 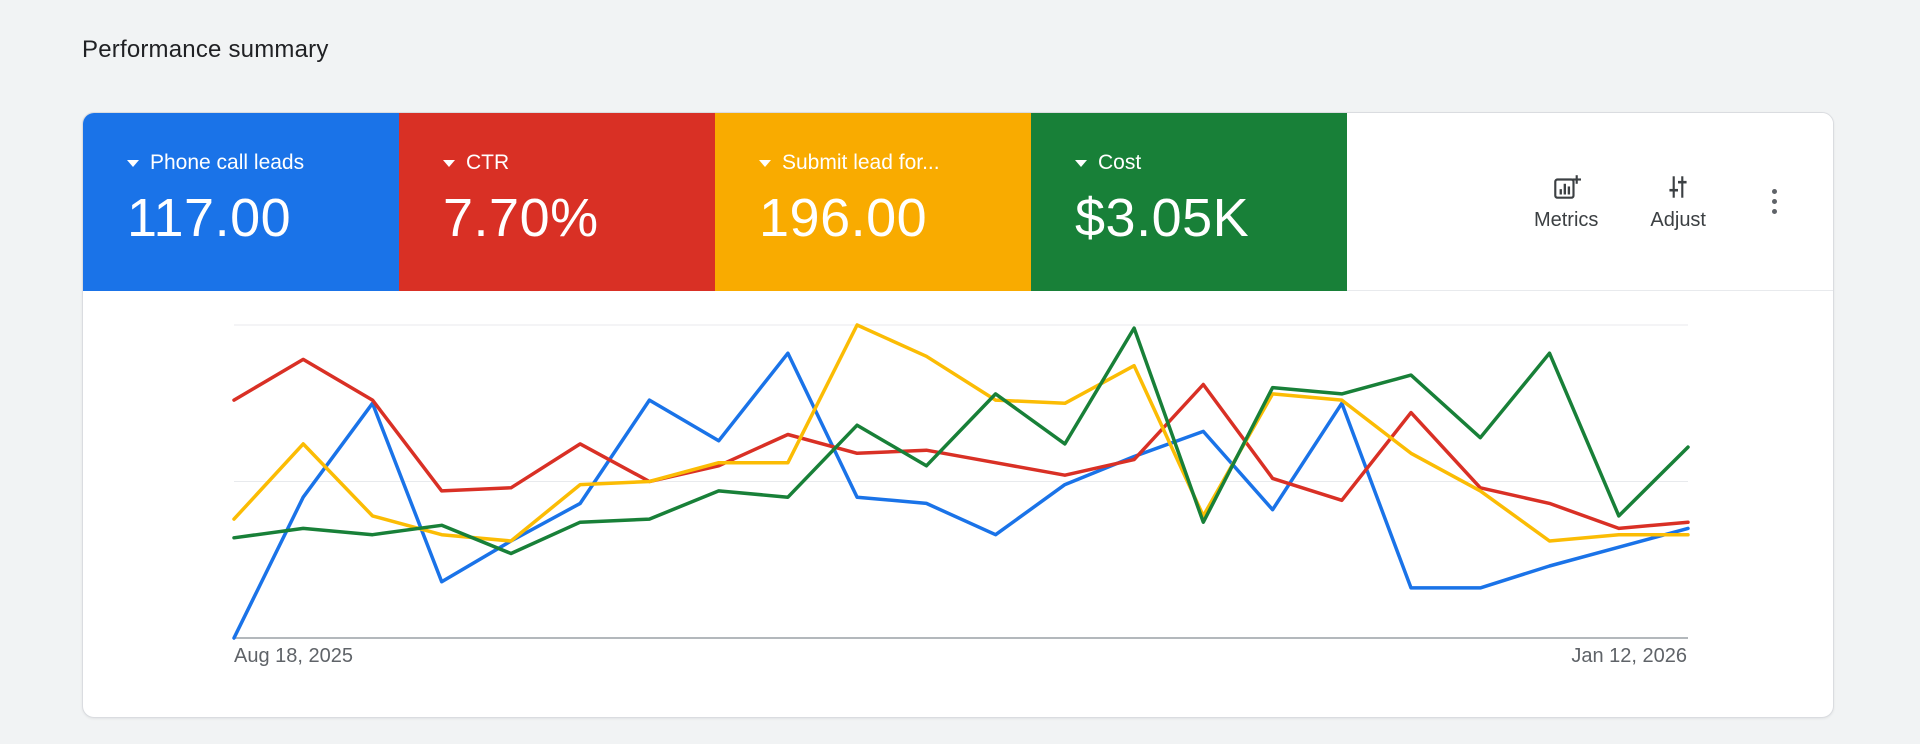 What do you see at coordinates (488, 162) in the screenshot?
I see `metric-tile-label: CTR` at bounding box center [488, 162].